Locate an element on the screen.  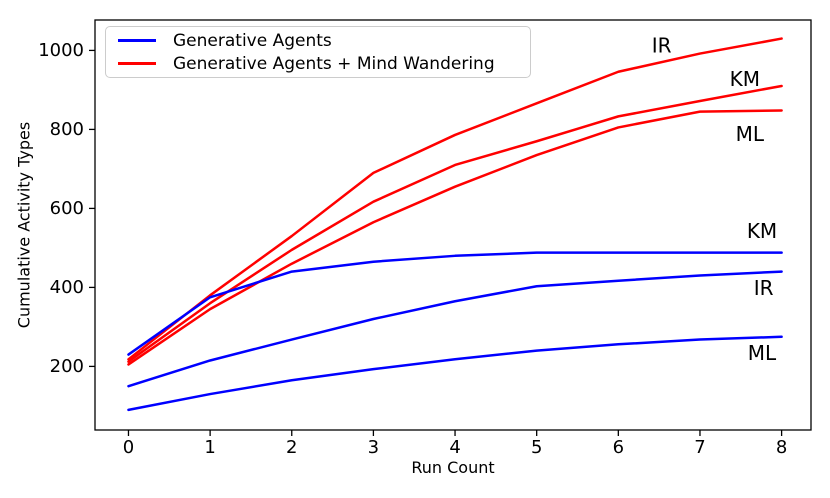
legend-entry-mind-wandering: Generative Agents + Mind Wandering is located at coordinates (318, 64).